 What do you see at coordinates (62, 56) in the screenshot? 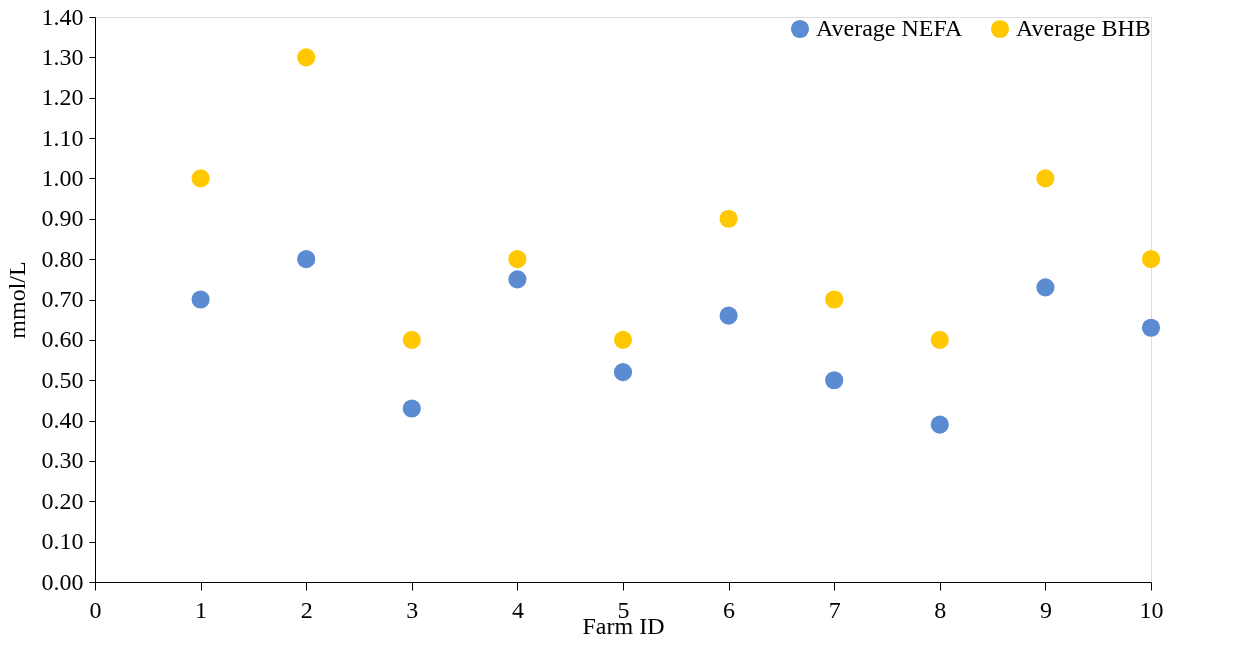
I see `y-tick-label: 1.30` at bounding box center [62, 56].